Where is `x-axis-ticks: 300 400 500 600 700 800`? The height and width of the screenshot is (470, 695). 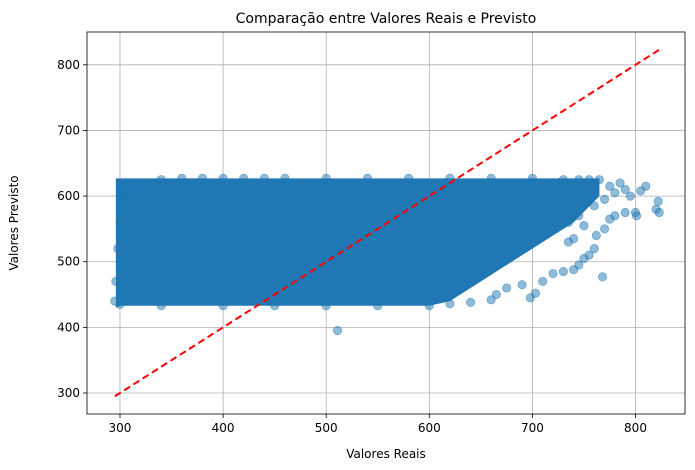 x-axis-ticks: 300 400 500 600 700 800 is located at coordinates (378, 424).